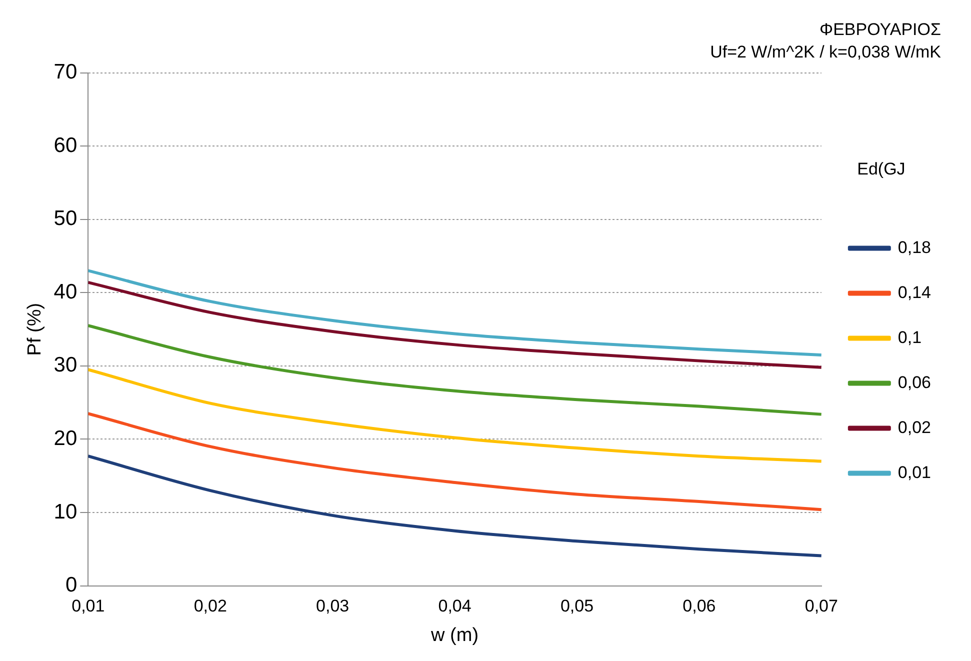 This screenshot has height=661, width=971. I want to click on text: ΦΕΒΡΟΥΑΡΙΟΣ, so click(880, 29).